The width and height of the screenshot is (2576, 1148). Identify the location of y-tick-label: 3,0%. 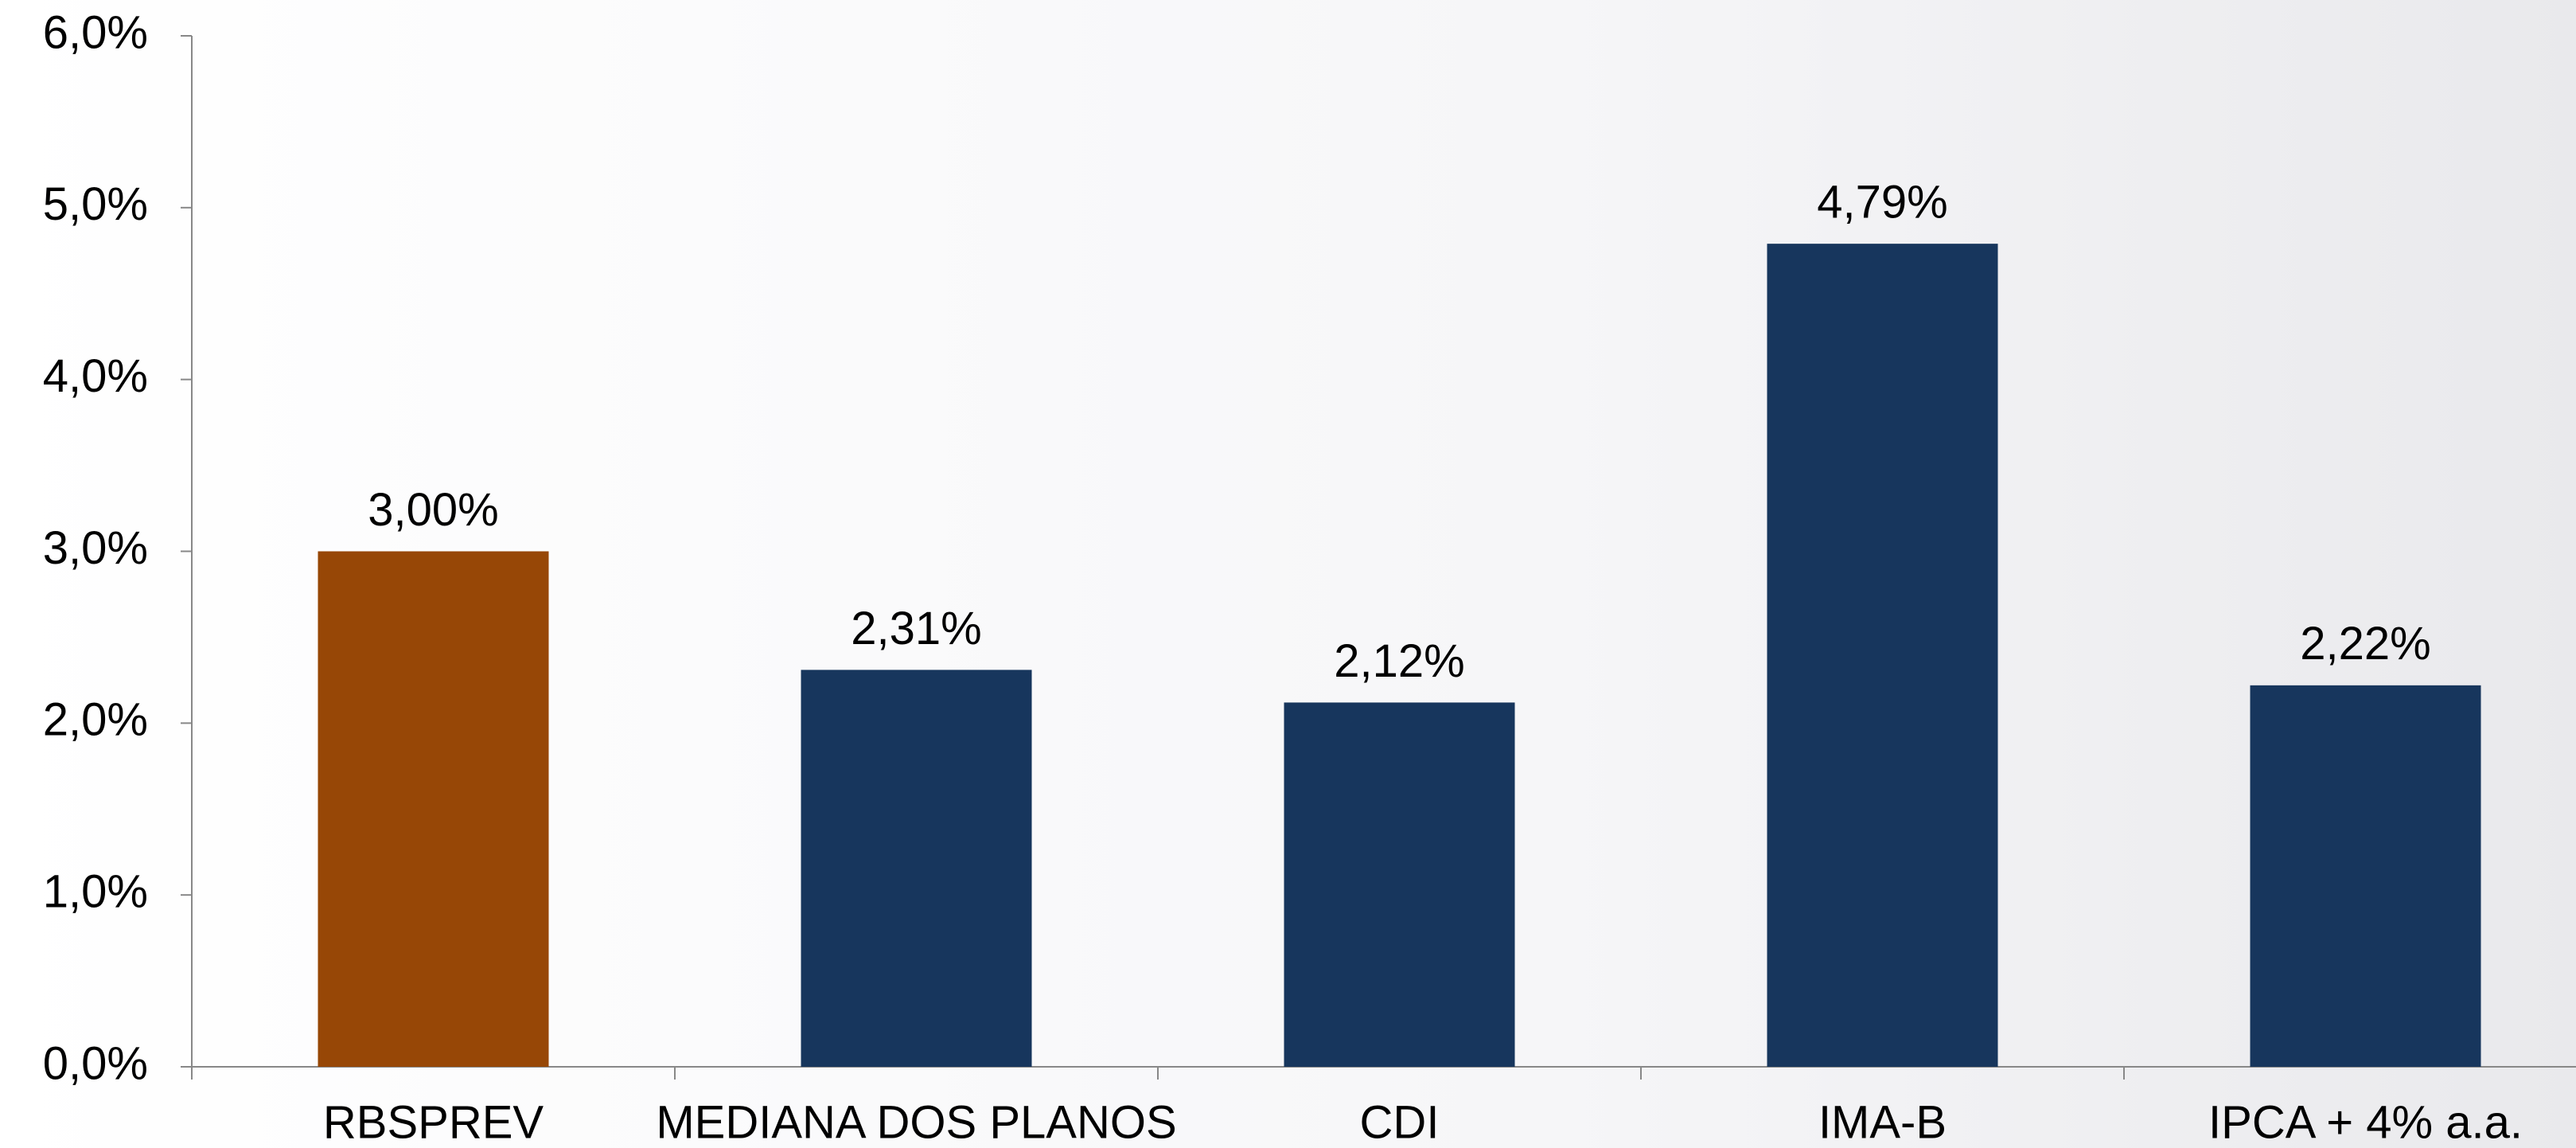
(95, 548).